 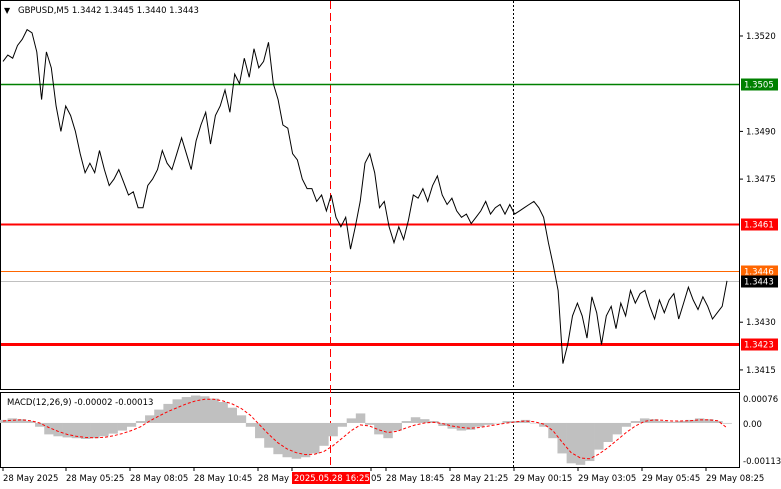 I want to click on crosshair-time-label: 2025.05.28 16:25, so click(x=332, y=479).